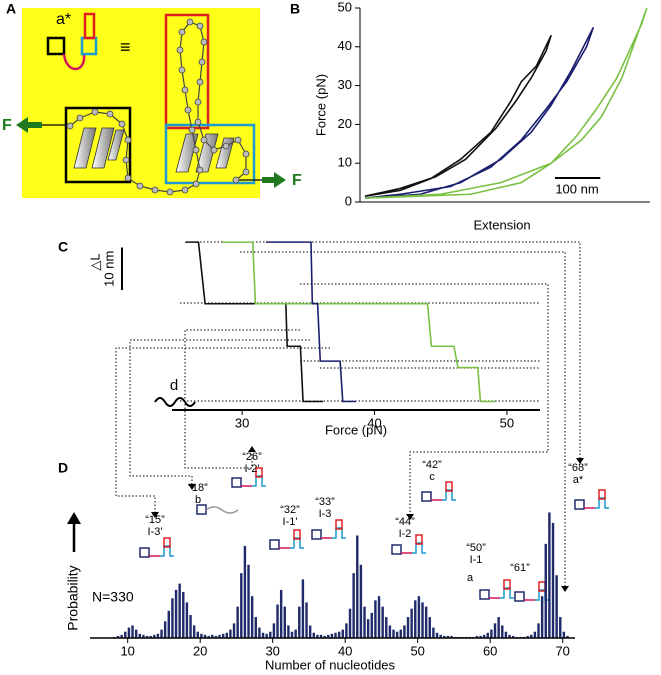  What do you see at coordinates (432, 465) in the screenshot?
I see `peak-id: “42”` at bounding box center [432, 465].